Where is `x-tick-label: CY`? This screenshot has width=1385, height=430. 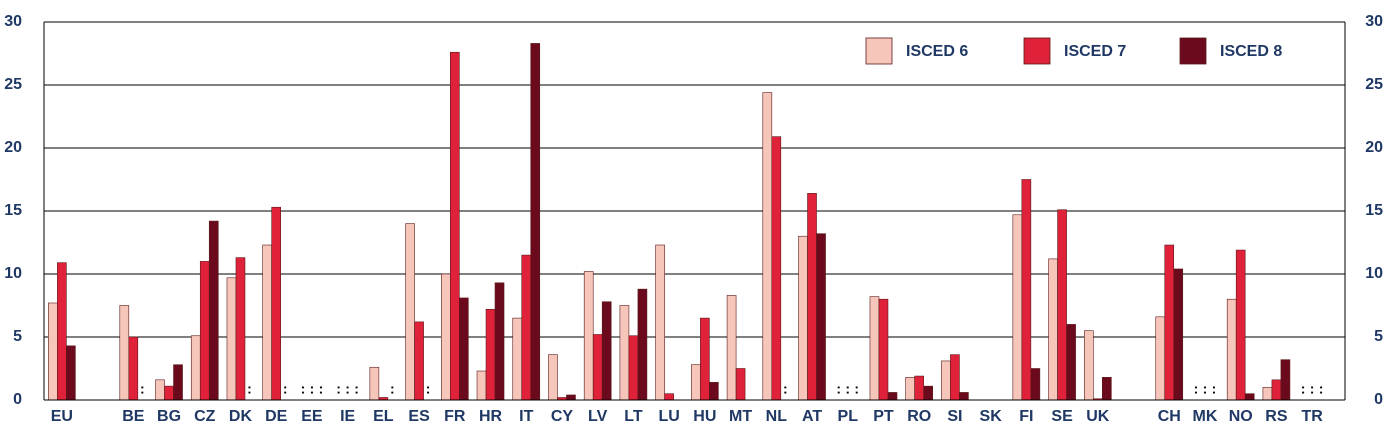 x-tick-label: CY is located at coordinates (562, 416).